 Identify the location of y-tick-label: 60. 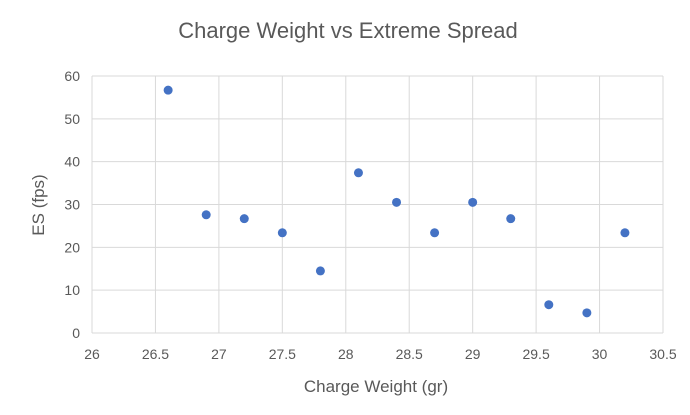
(72, 76).